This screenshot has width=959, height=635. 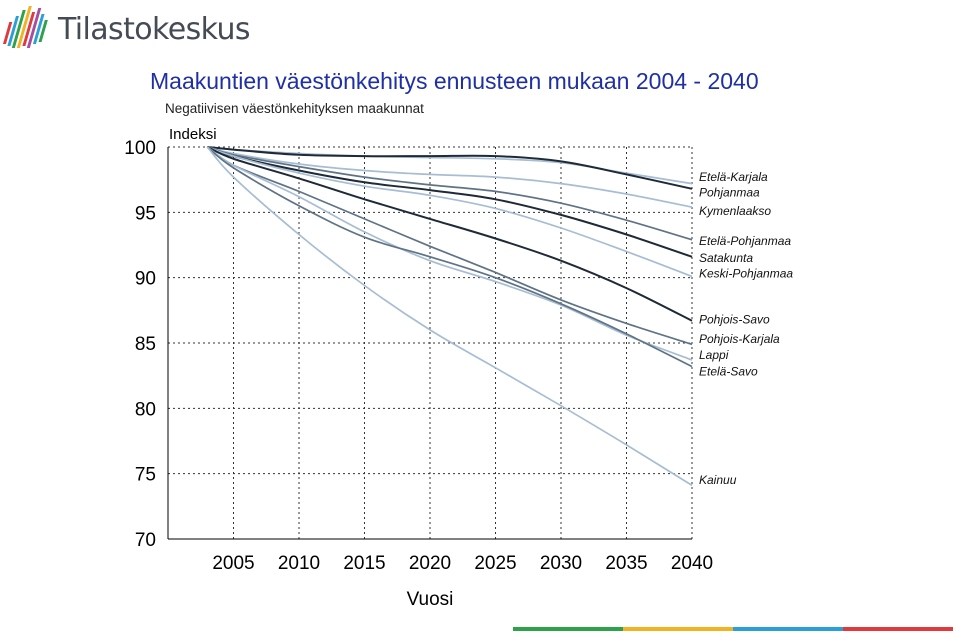 What do you see at coordinates (25, 27) in the screenshot?
I see `logo-mark-icon` at bounding box center [25, 27].